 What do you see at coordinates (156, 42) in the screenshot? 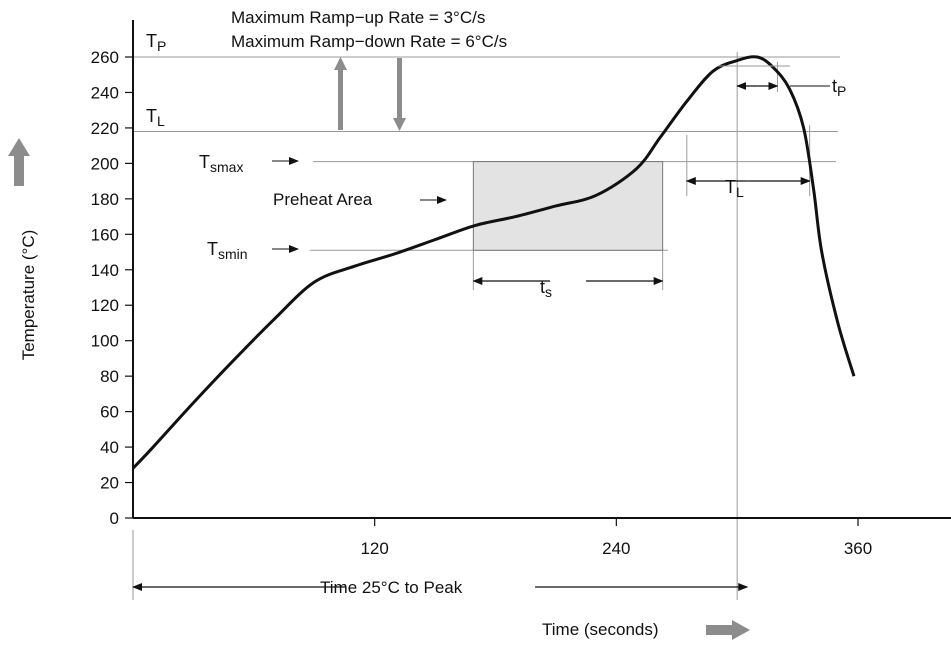
I see `tp-level-label: TP` at bounding box center [156, 42].